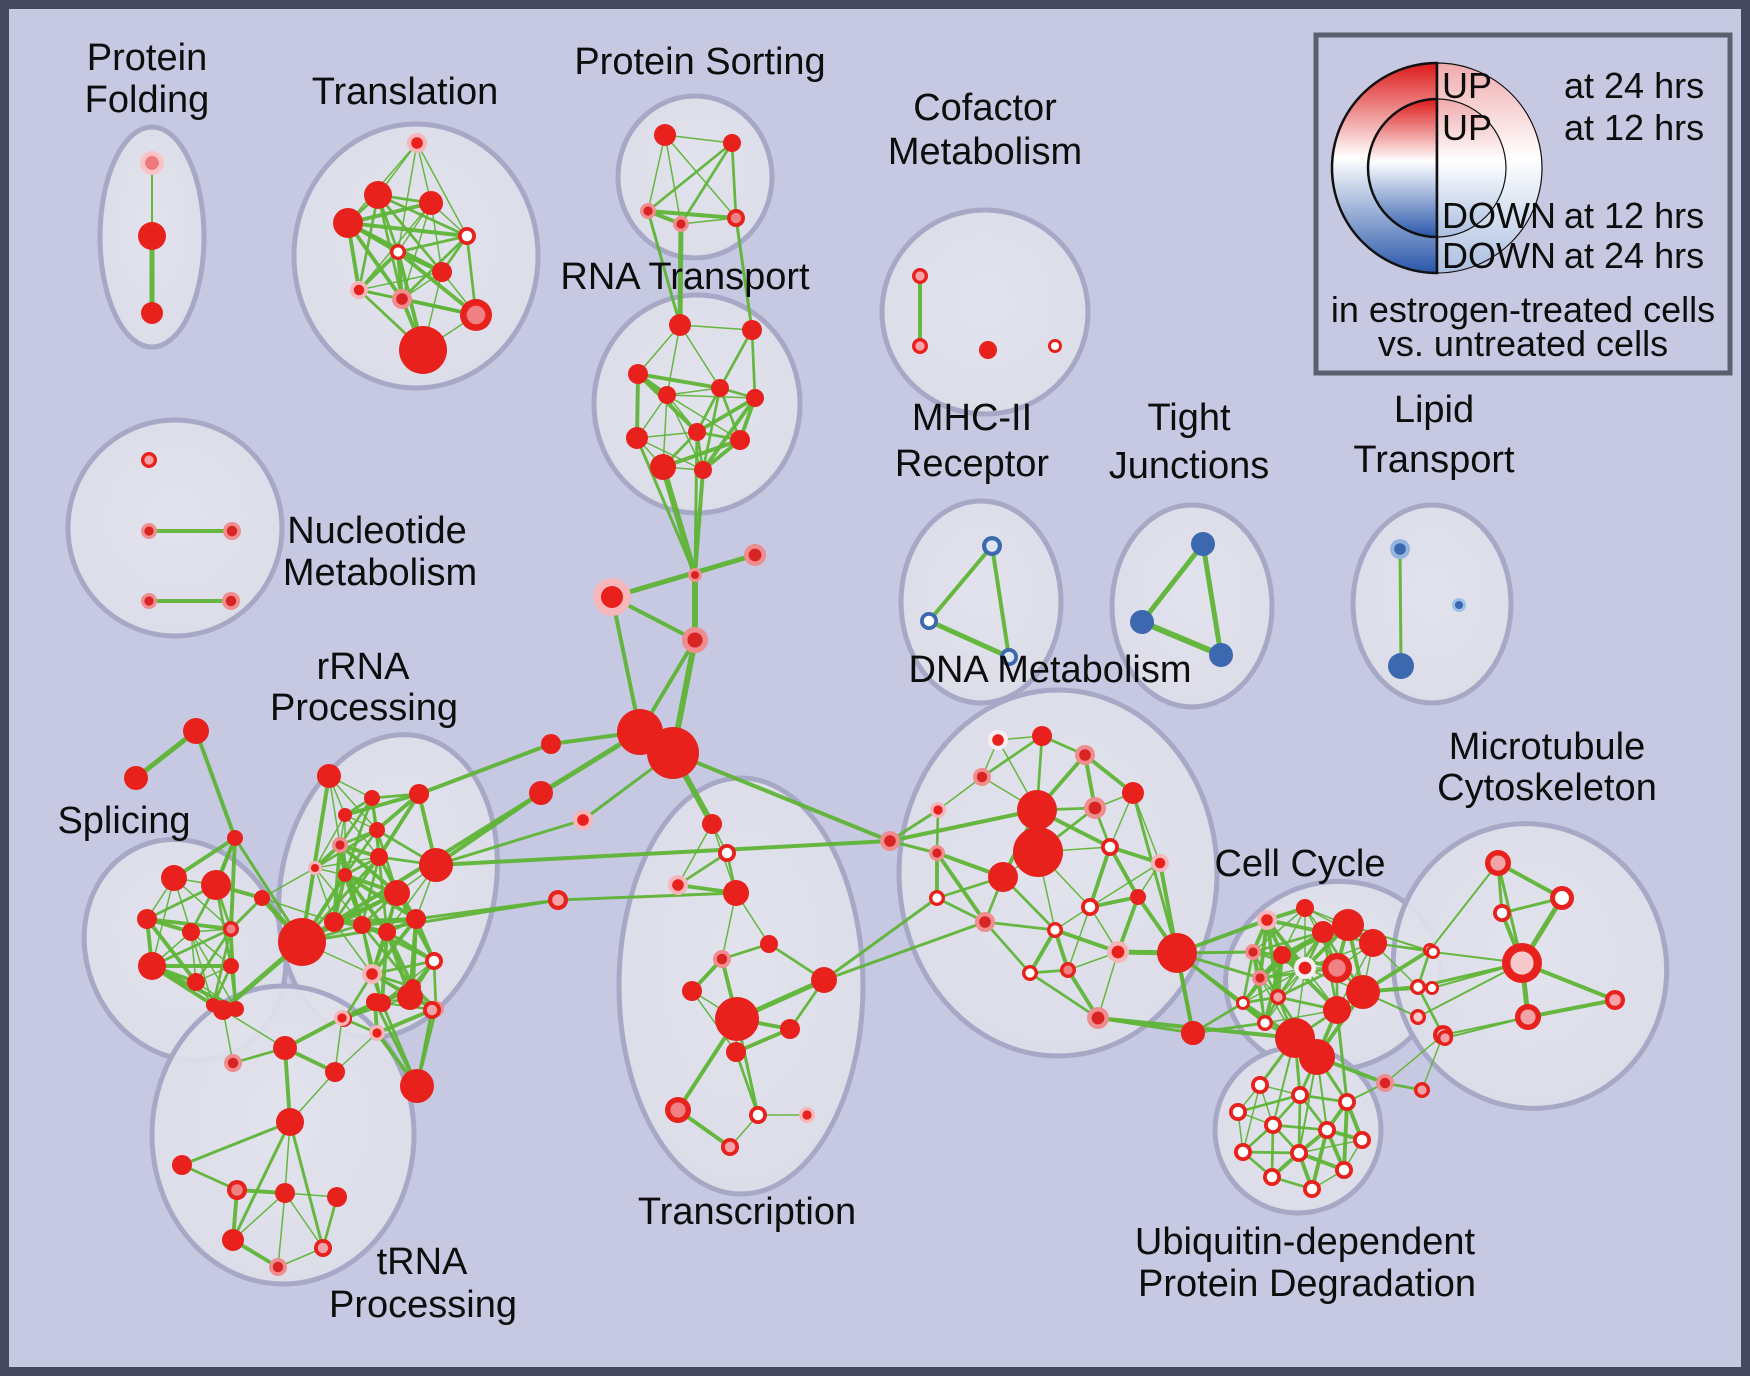  Describe the element at coordinates (1467, 127) in the screenshot. I see `legend-row-label: UP` at that location.